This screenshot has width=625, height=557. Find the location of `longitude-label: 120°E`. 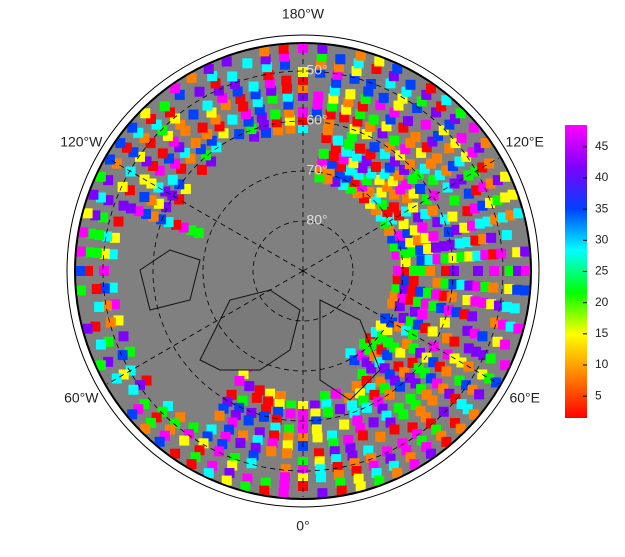

longitude-label: 120°E is located at coordinates (525, 142).